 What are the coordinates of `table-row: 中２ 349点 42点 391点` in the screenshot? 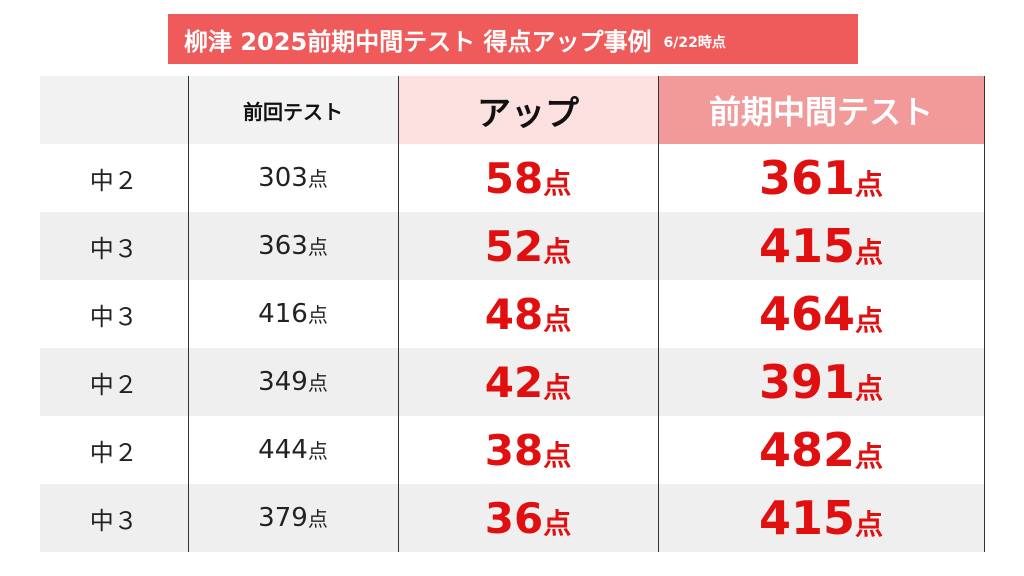 It's located at (512, 382).